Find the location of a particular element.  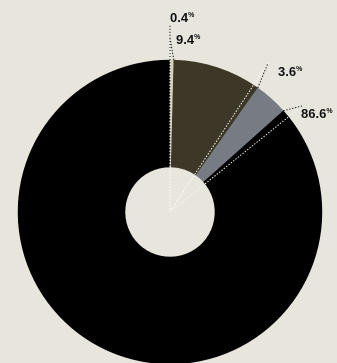

data-label: 3.6% is located at coordinates (290, 71).